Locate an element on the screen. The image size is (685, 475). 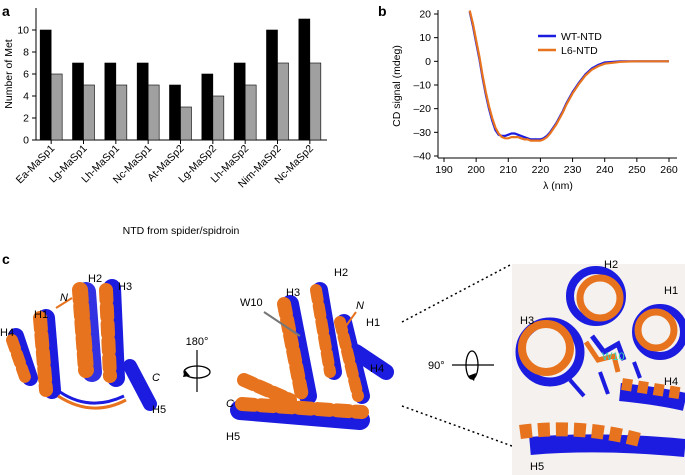
x-tick-label: 250 is located at coordinates (637, 170).